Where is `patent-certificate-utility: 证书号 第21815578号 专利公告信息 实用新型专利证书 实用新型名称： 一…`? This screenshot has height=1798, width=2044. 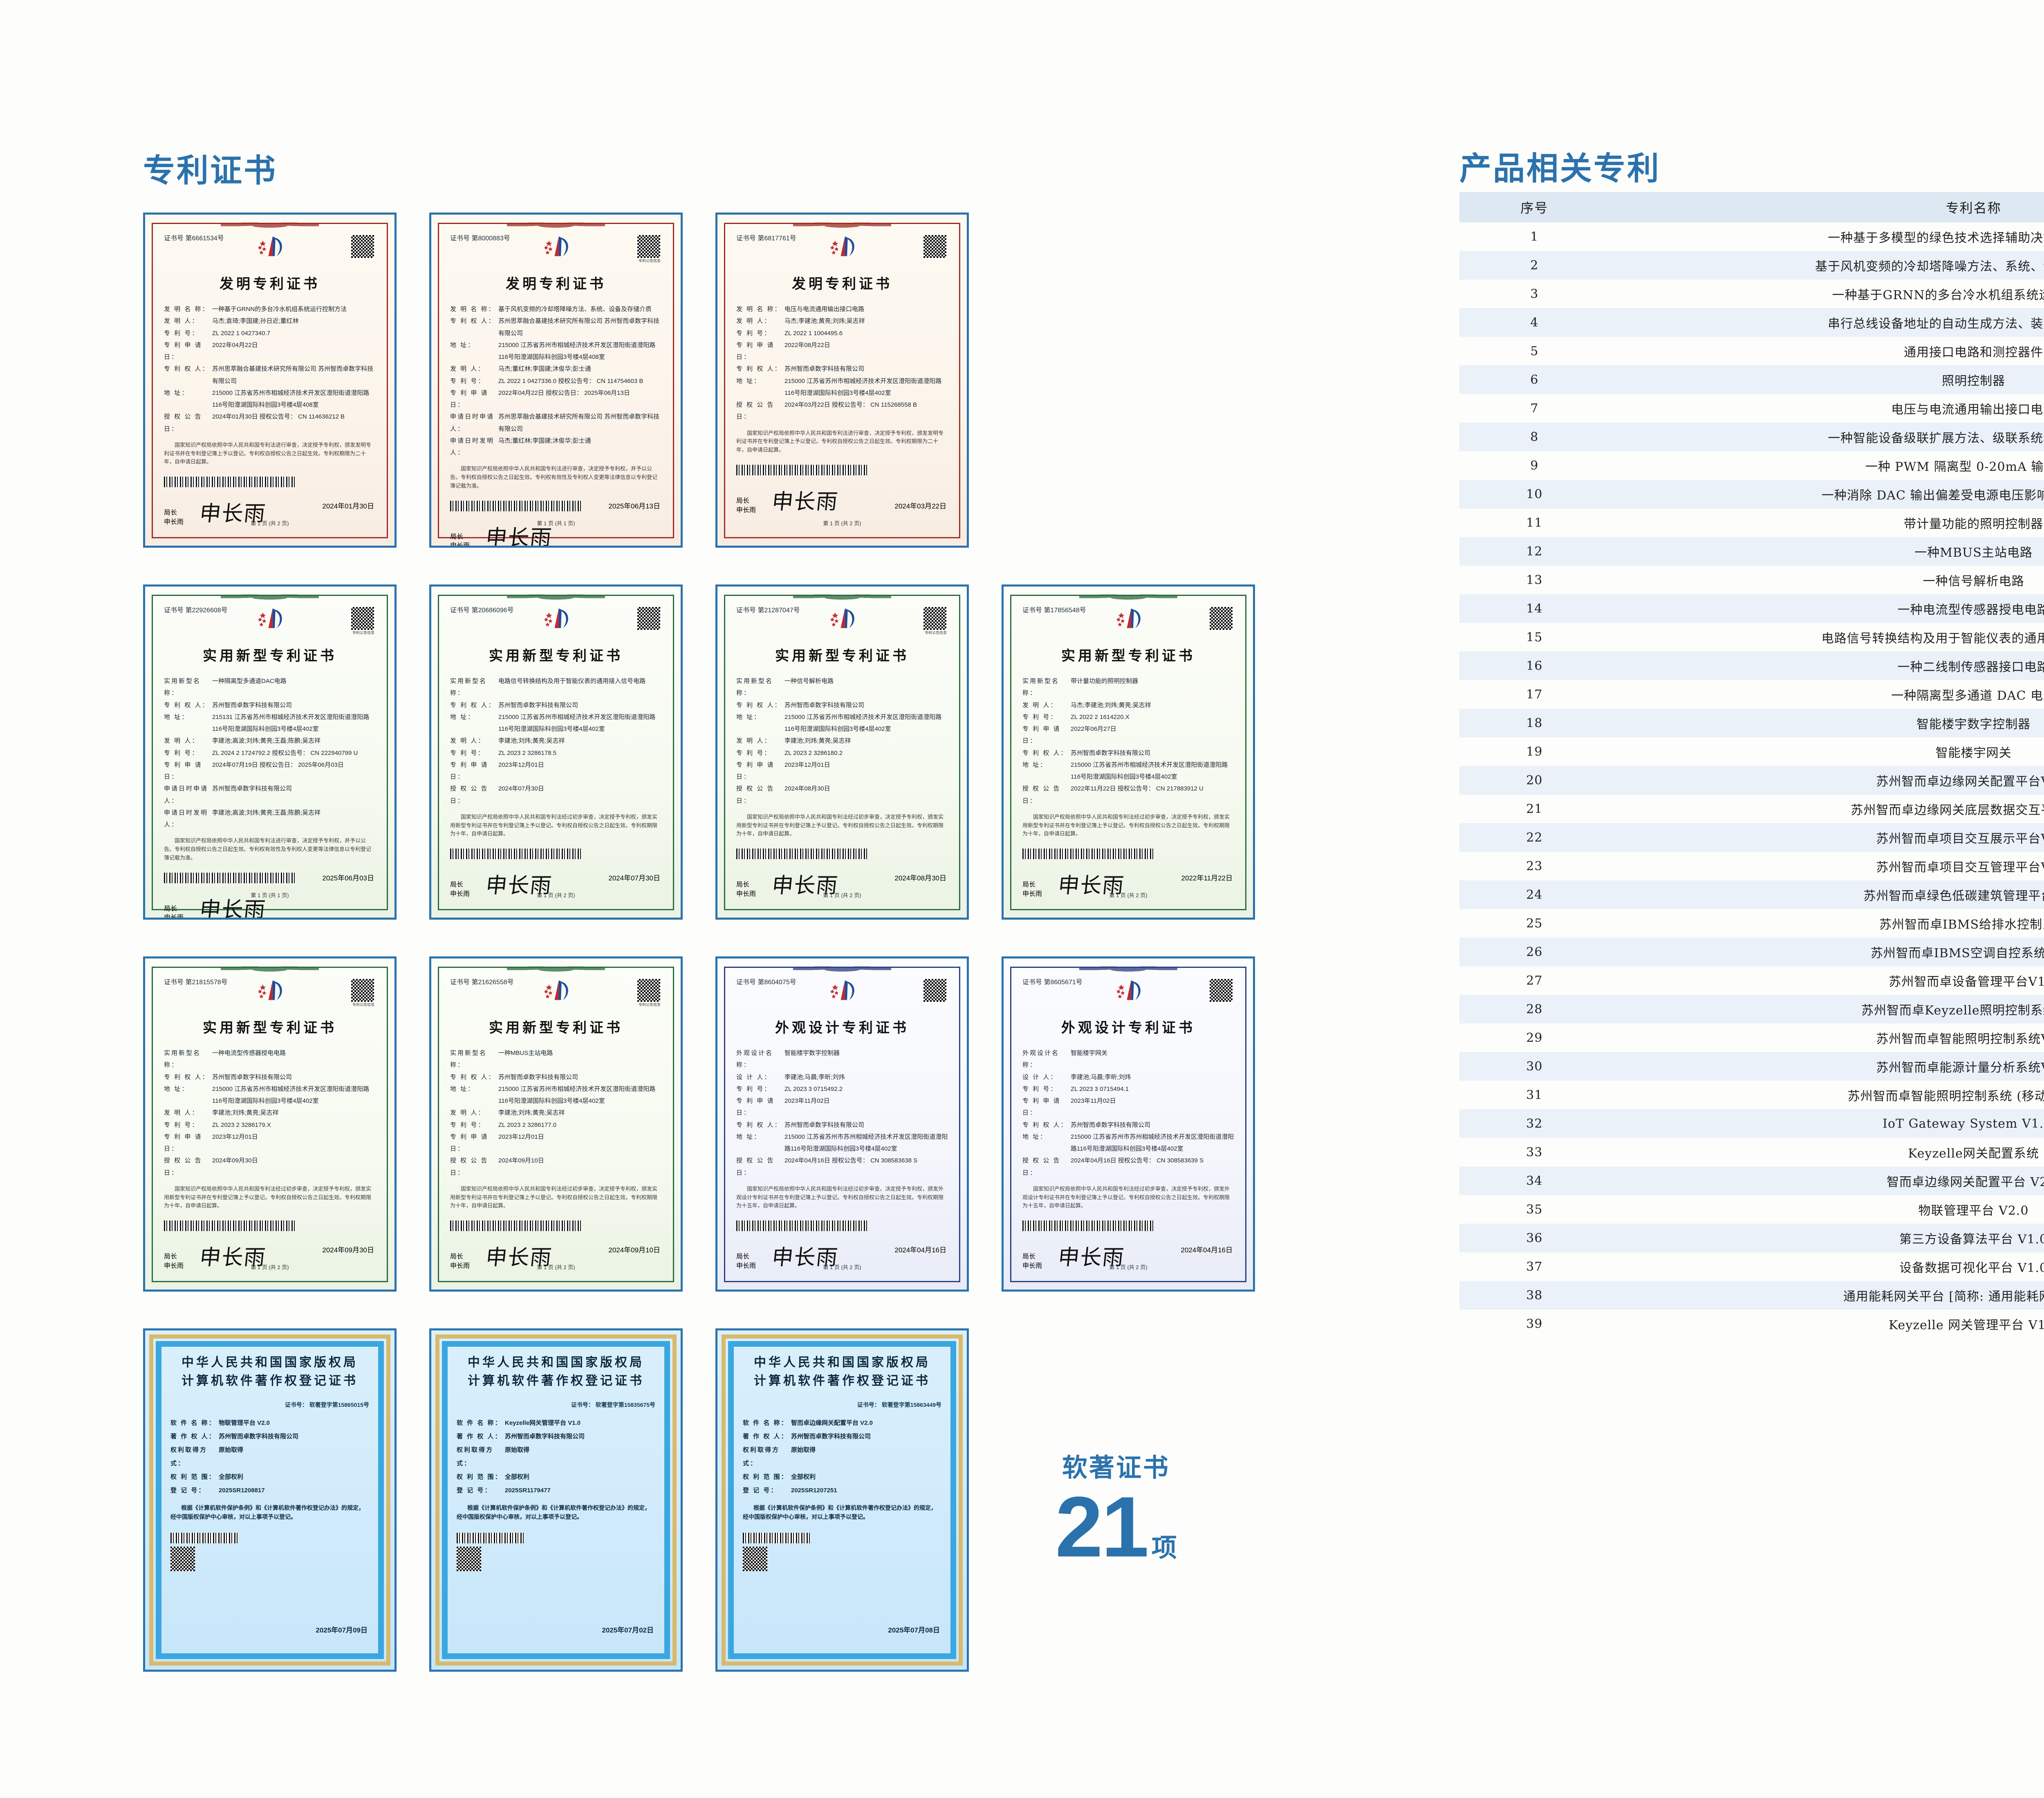 patent-certificate-utility: 证书号 第21815578号 专利公告信息 实用新型专利证书 实用新型名称： 一… is located at coordinates (270, 1124).